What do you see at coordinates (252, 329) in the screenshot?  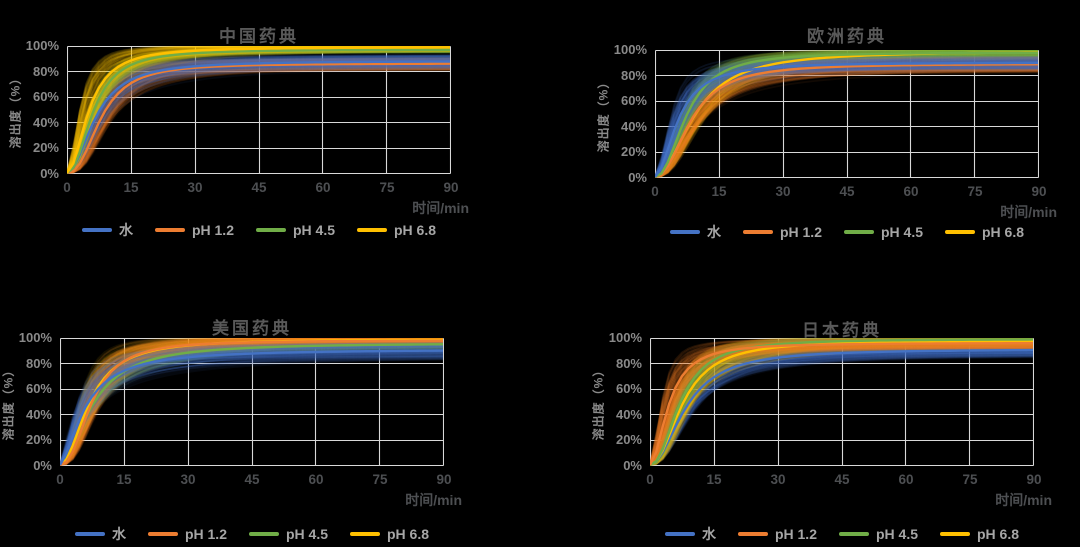 I see `chart-title: 美国药典` at bounding box center [252, 329].